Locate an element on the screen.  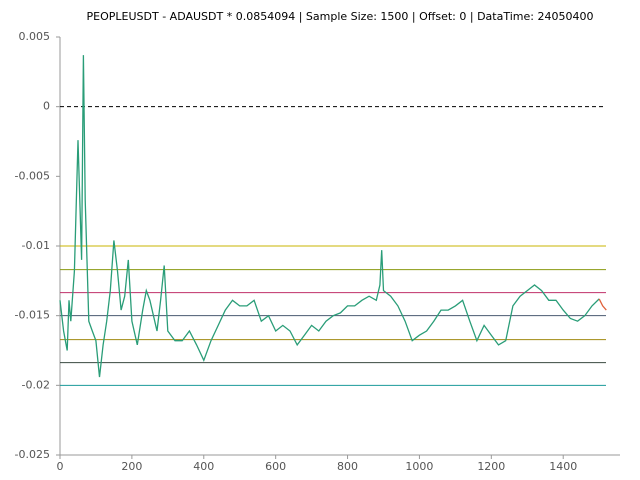
y-tick-label: -0.01 is located at coordinates (36, 245).